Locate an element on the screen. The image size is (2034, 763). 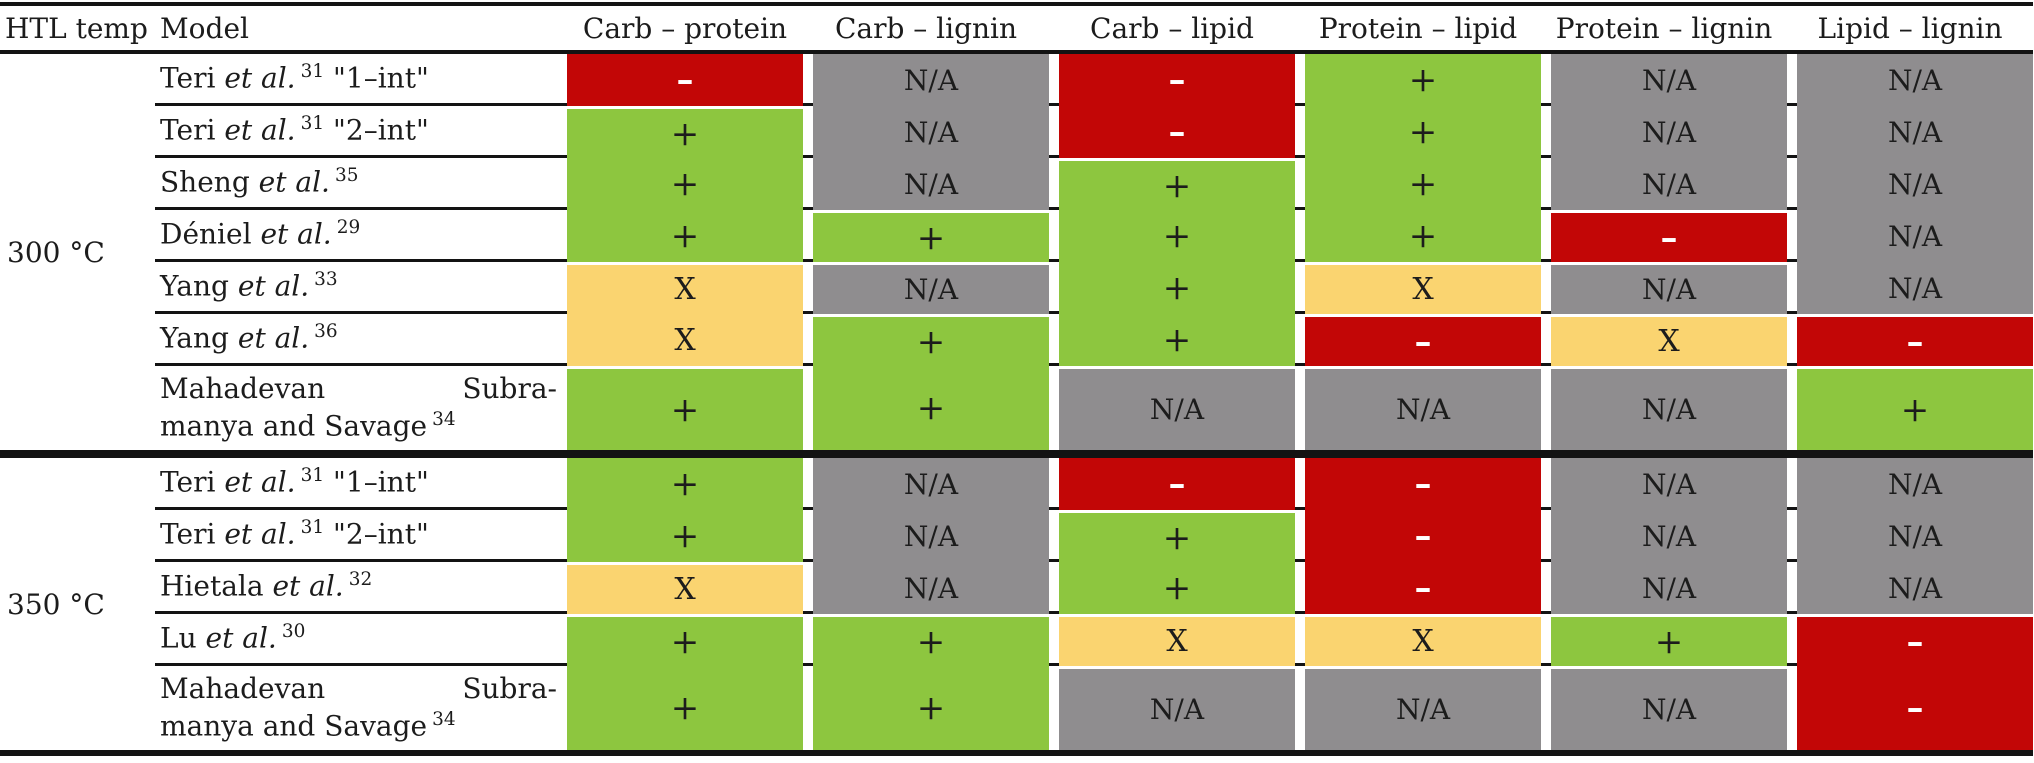
model-cell: Yang et al. 33 is located at coordinates (361, 288).